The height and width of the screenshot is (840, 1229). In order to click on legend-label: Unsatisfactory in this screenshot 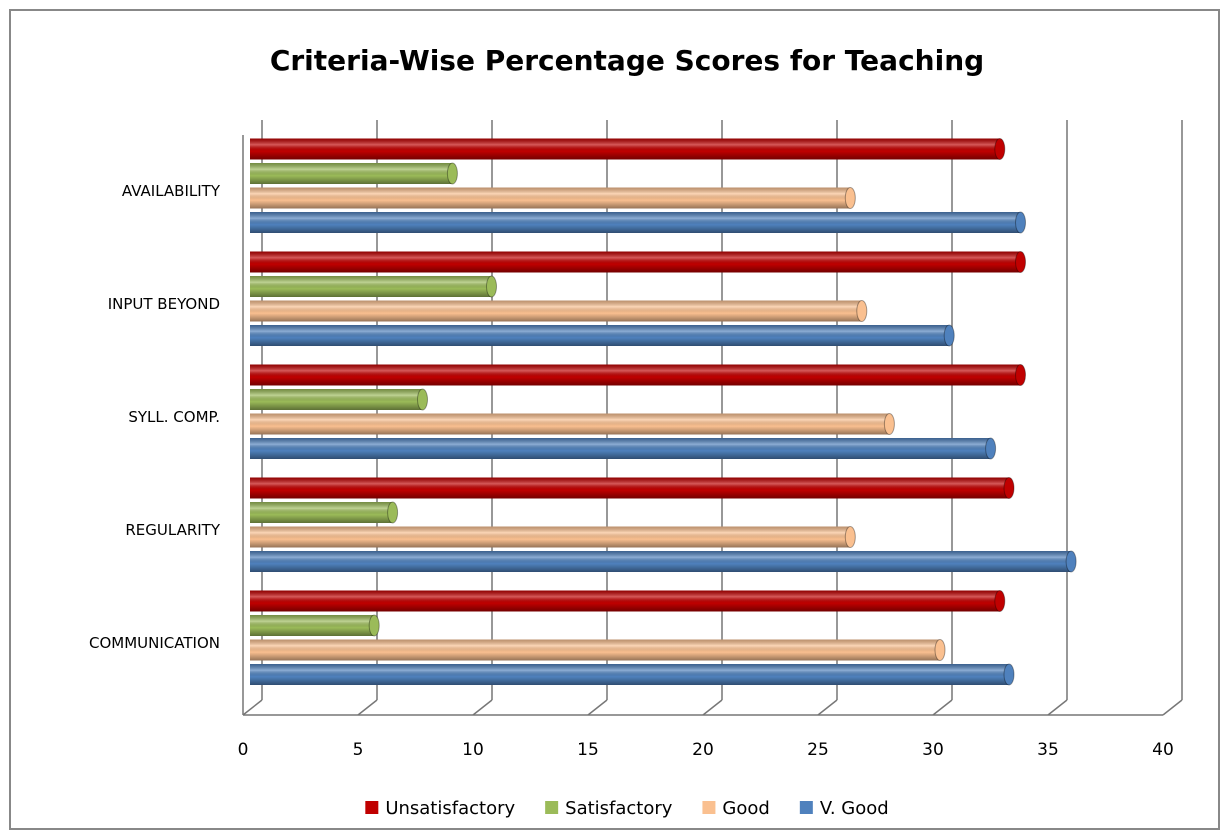, I will do `click(450, 808)`.